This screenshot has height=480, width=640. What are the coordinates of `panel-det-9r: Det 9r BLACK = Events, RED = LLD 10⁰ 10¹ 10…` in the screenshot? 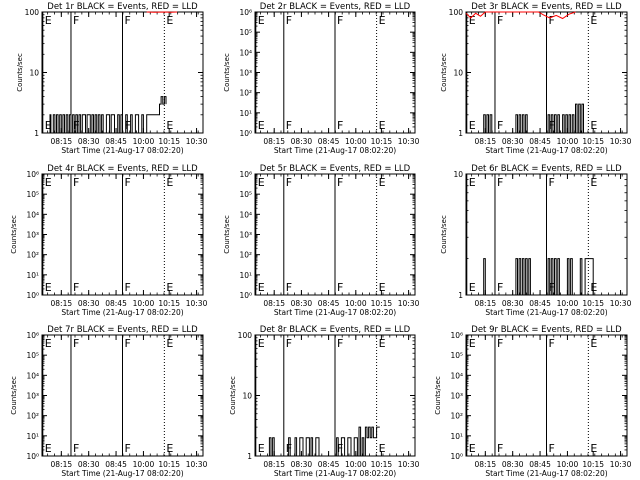 It's located at (533, 401).